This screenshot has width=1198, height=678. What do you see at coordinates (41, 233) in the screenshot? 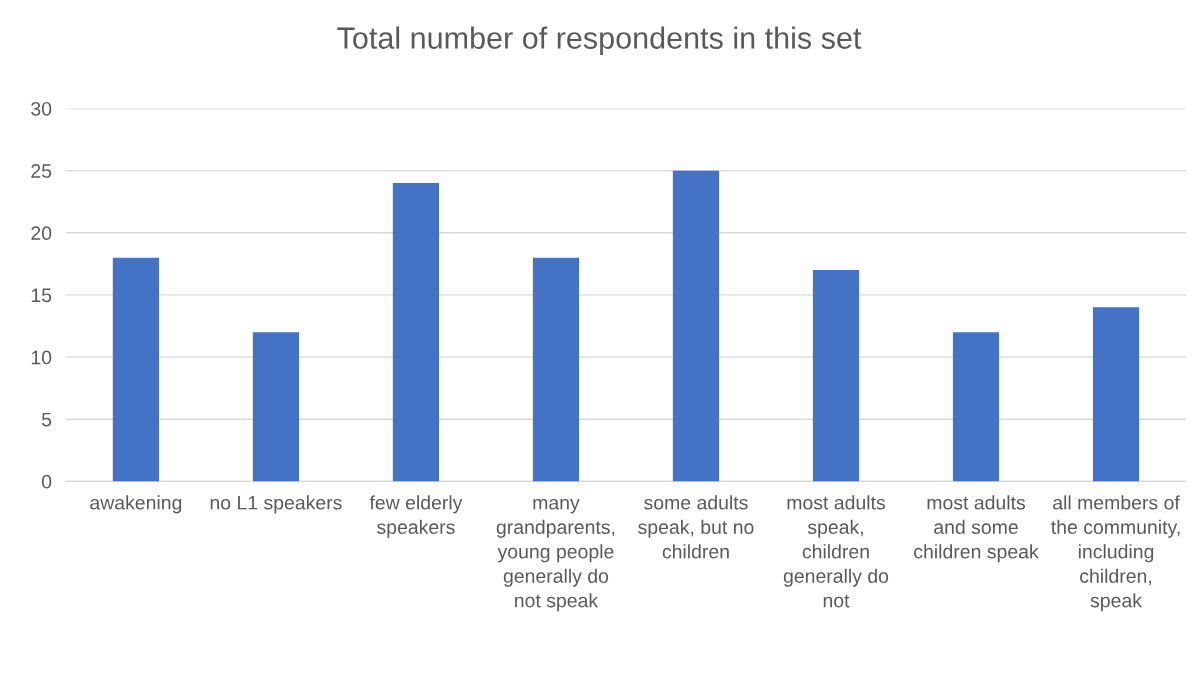
I see `y-tick-label: 20` at bounding box center [41, 233].